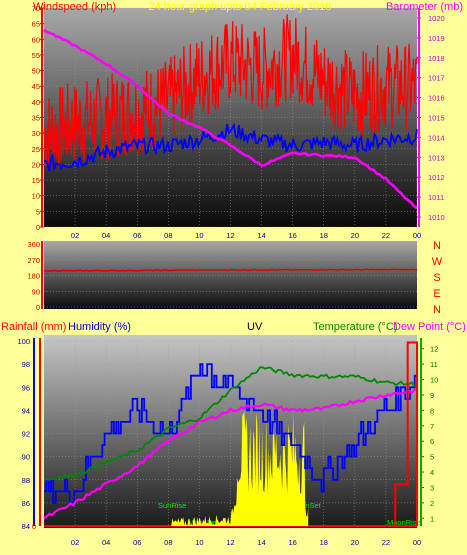  What do you see at coordinates (33, 276) in the screenshot?
I see `direction-tick-label: 180` at bounding box center [33, 276].